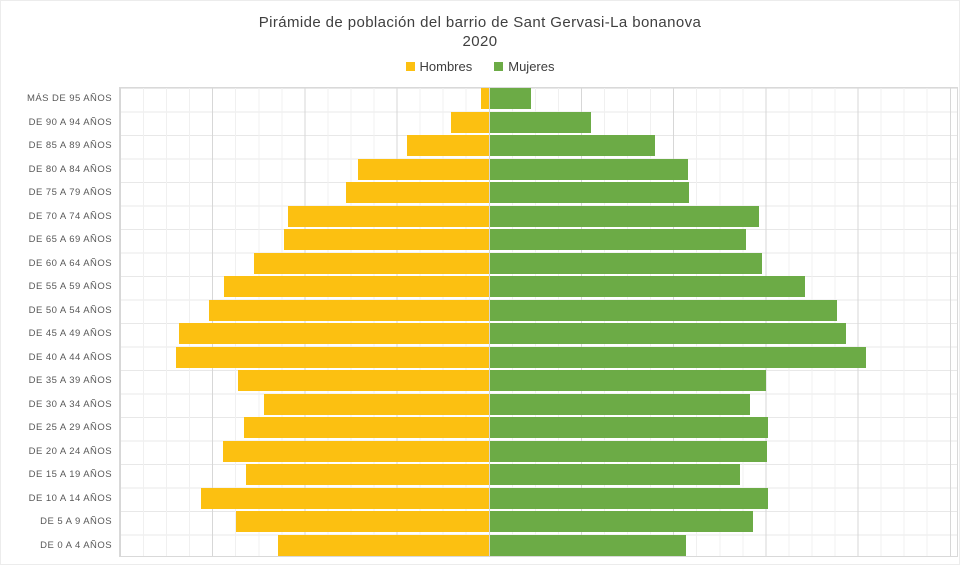 This screenshot has height=565, width=960. What do you see at coordinates (70, 239) in the screenshot?
I see `age-group-label: DE 65 A 69 AÑOS` at bounding box center [70, 239].